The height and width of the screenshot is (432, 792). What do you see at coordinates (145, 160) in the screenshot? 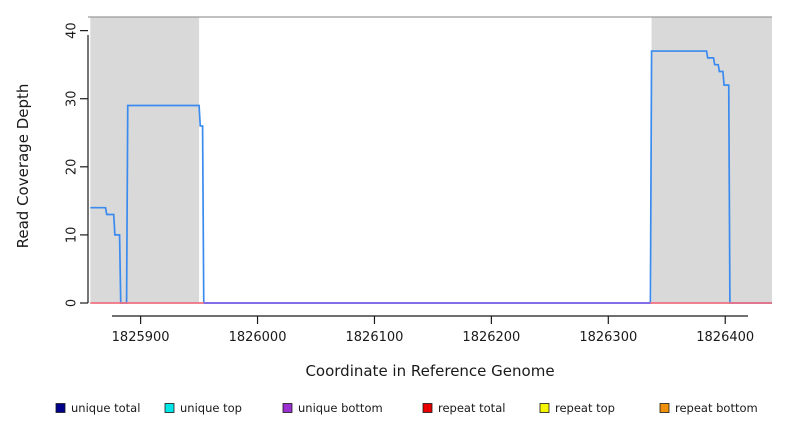
I see `shaded-region-left` at bounding box center [145, 160].